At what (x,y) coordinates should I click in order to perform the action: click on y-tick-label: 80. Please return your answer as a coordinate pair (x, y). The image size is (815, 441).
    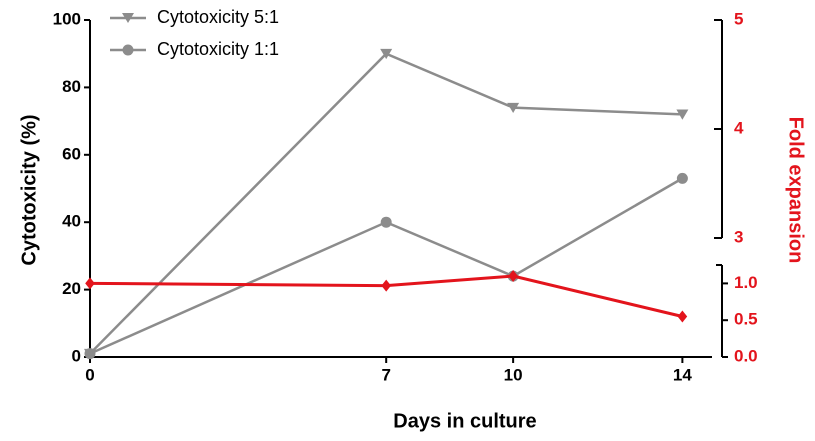
    Looking at the image, I should click on (71, 86).